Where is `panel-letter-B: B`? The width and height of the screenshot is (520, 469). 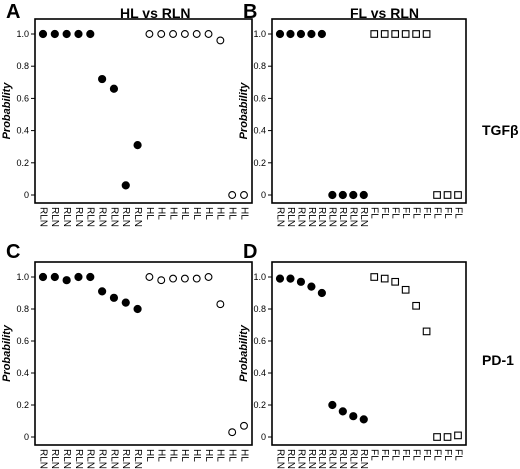 panel-letter-B: B is located at coordinates (250, 12).